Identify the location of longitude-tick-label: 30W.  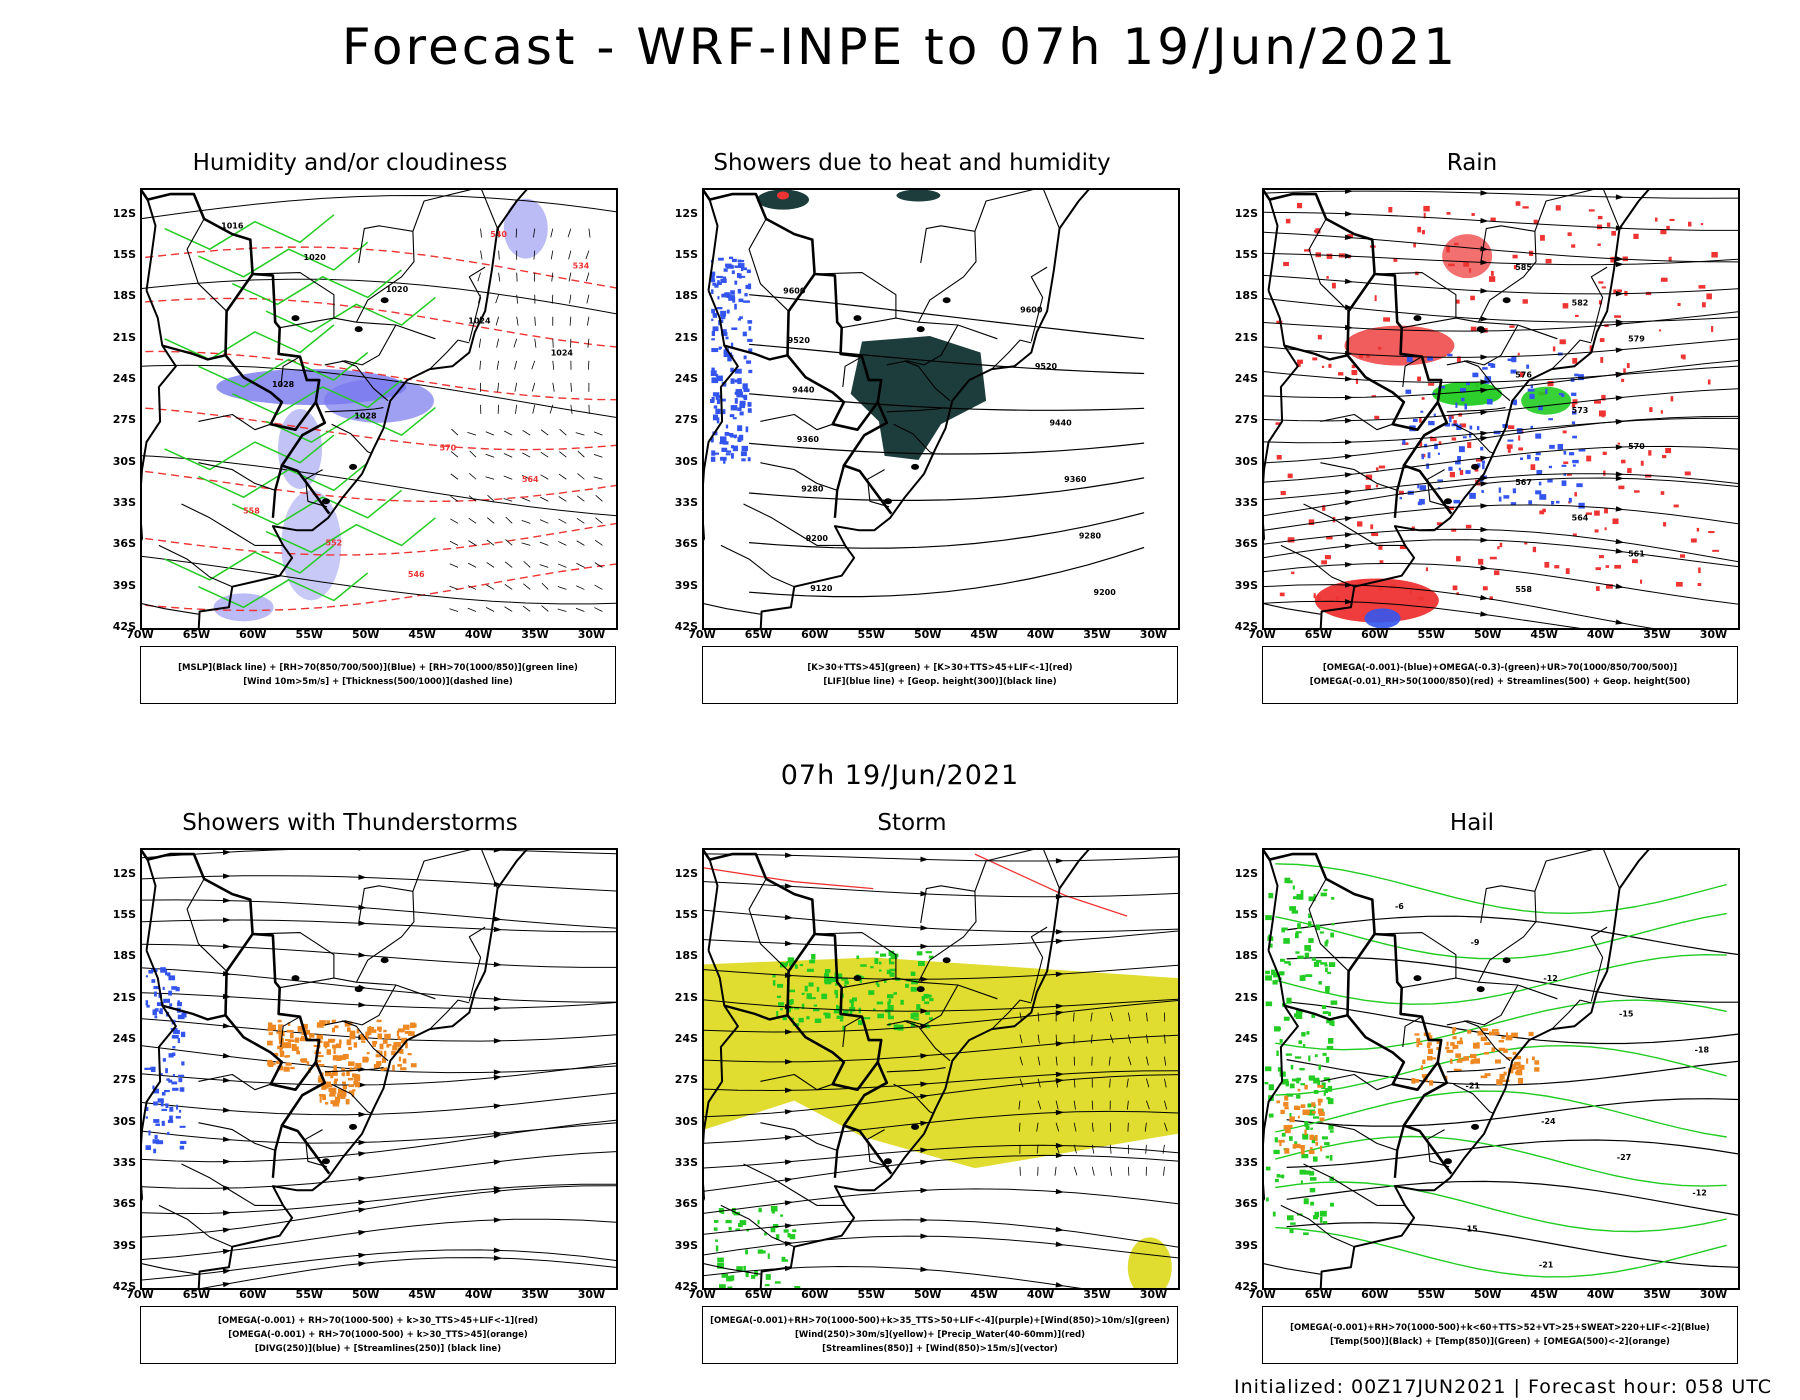
(591, 634).